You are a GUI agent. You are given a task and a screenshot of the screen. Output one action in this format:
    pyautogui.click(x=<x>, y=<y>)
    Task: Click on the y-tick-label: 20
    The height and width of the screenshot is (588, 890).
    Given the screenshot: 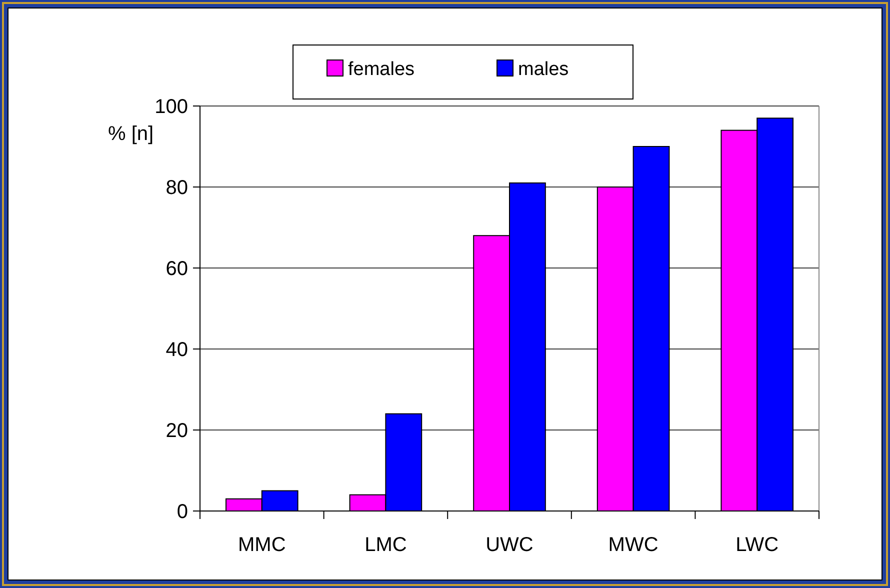 What is the action you would take?
    pyautogui.click(x=177, y=431)
    